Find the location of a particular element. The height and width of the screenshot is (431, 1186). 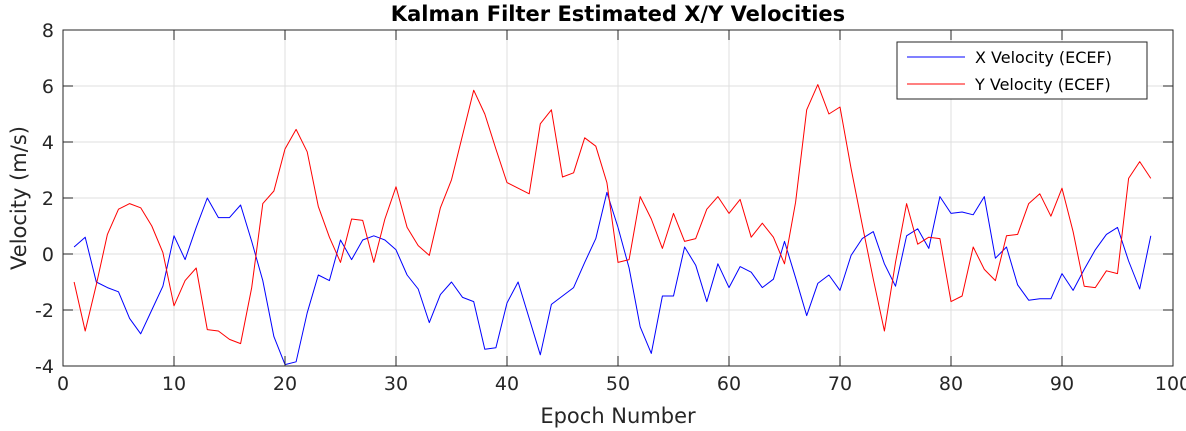

x-tick-label: 30 is located at coordinates (396, 384).